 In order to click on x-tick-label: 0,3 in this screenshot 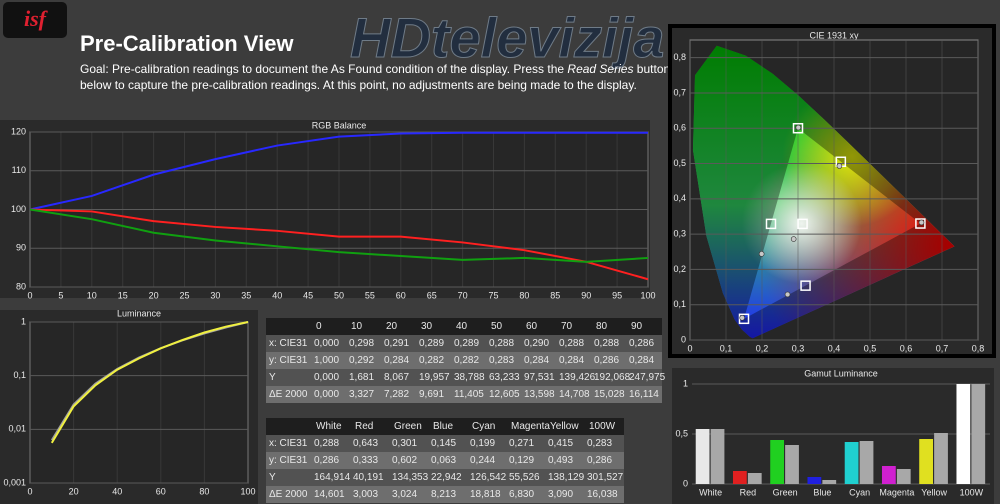, I will do `click(798, 348)`.